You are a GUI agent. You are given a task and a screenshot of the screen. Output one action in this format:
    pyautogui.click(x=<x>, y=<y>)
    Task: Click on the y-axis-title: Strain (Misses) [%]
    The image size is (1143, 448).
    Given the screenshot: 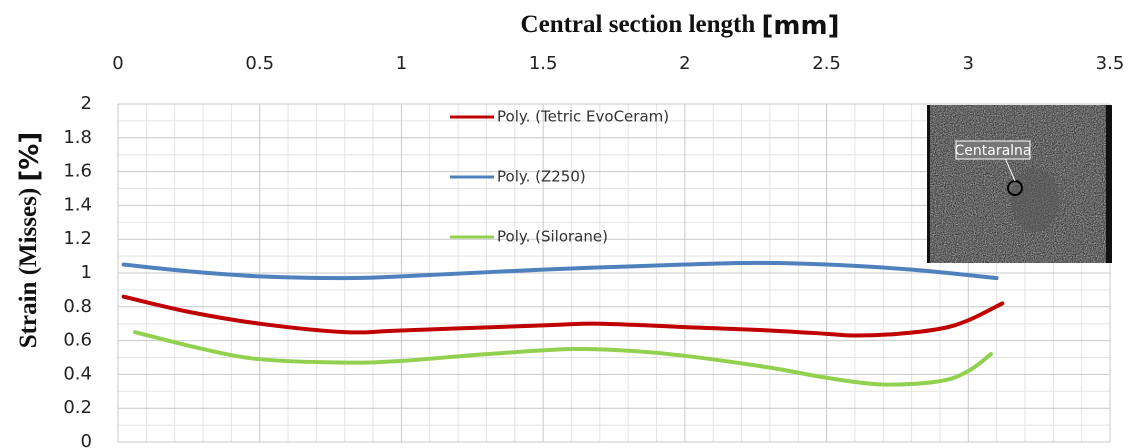 What is the action you would take?
    pyautogui.click(x=30, y=240)
    